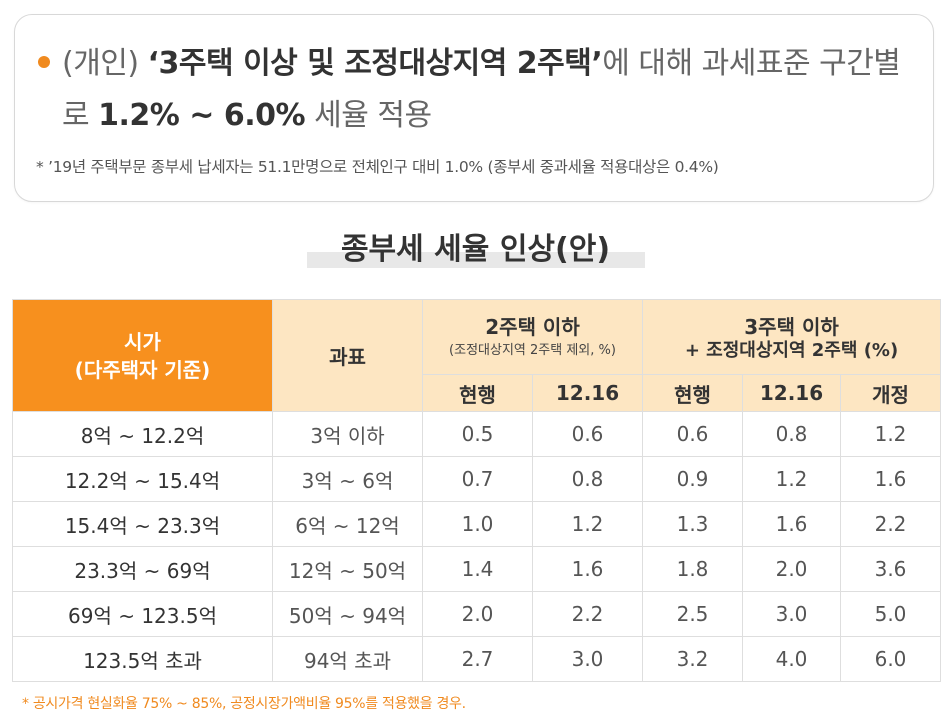 The image size is (951, 725). What do you see at coordinates (202, 115) in the screenshot?
I see `headline-rate: 1.2% ~ 6.0%` at bounding box center [202, 115].